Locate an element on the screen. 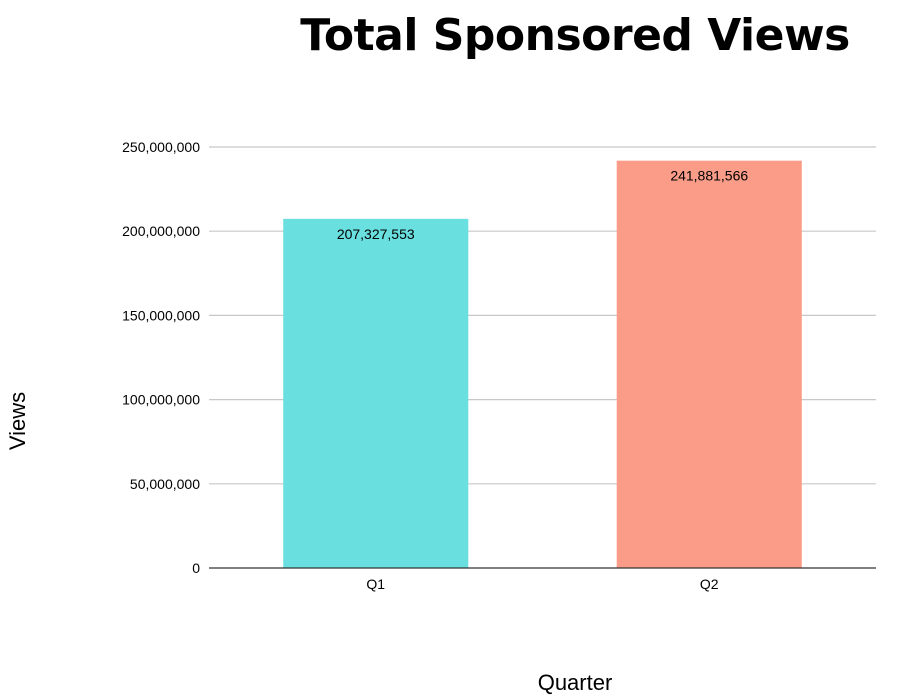 This screenshot has width=920, height=700. y-tick-label: 200,000,000 is located at coordinates (161, 231).